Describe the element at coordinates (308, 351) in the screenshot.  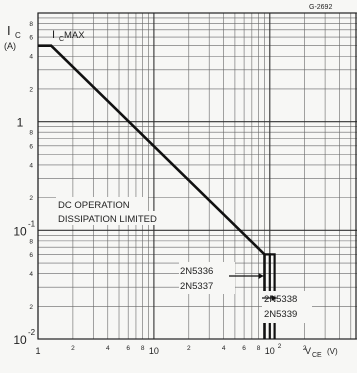
I see `x-axis-symbol: V` at that location.